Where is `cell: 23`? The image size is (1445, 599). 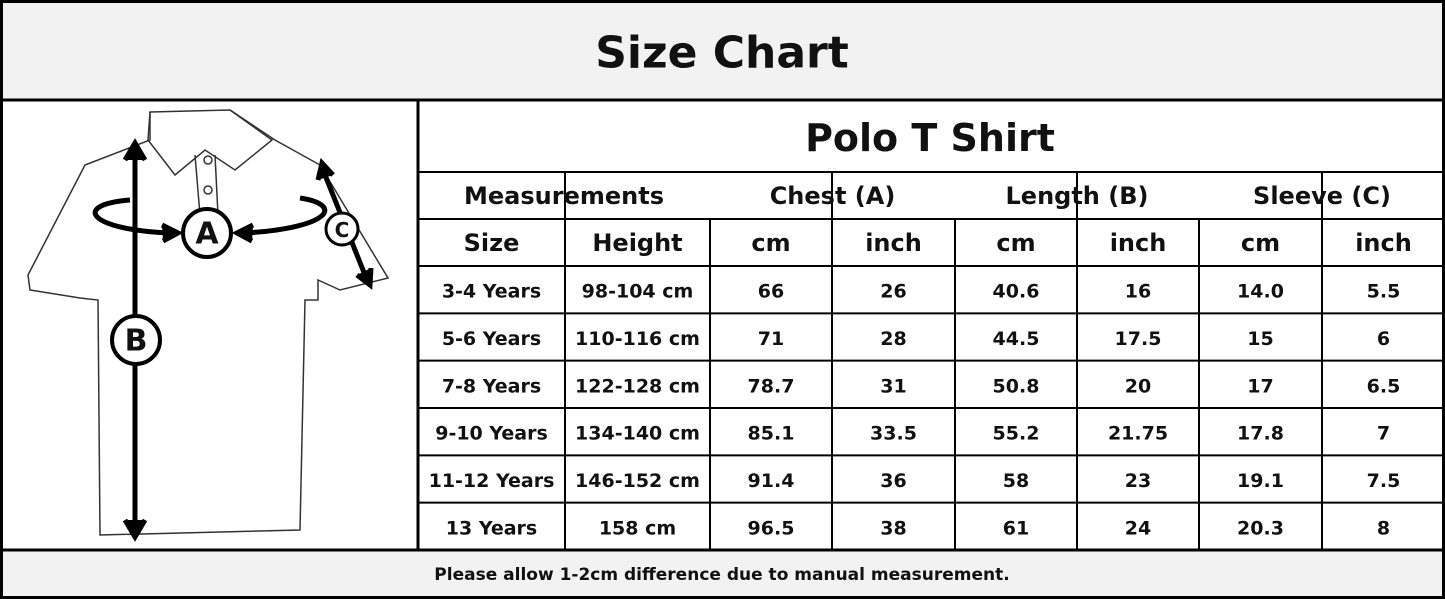
cell: 23 is located at coordinates (1138, 481).